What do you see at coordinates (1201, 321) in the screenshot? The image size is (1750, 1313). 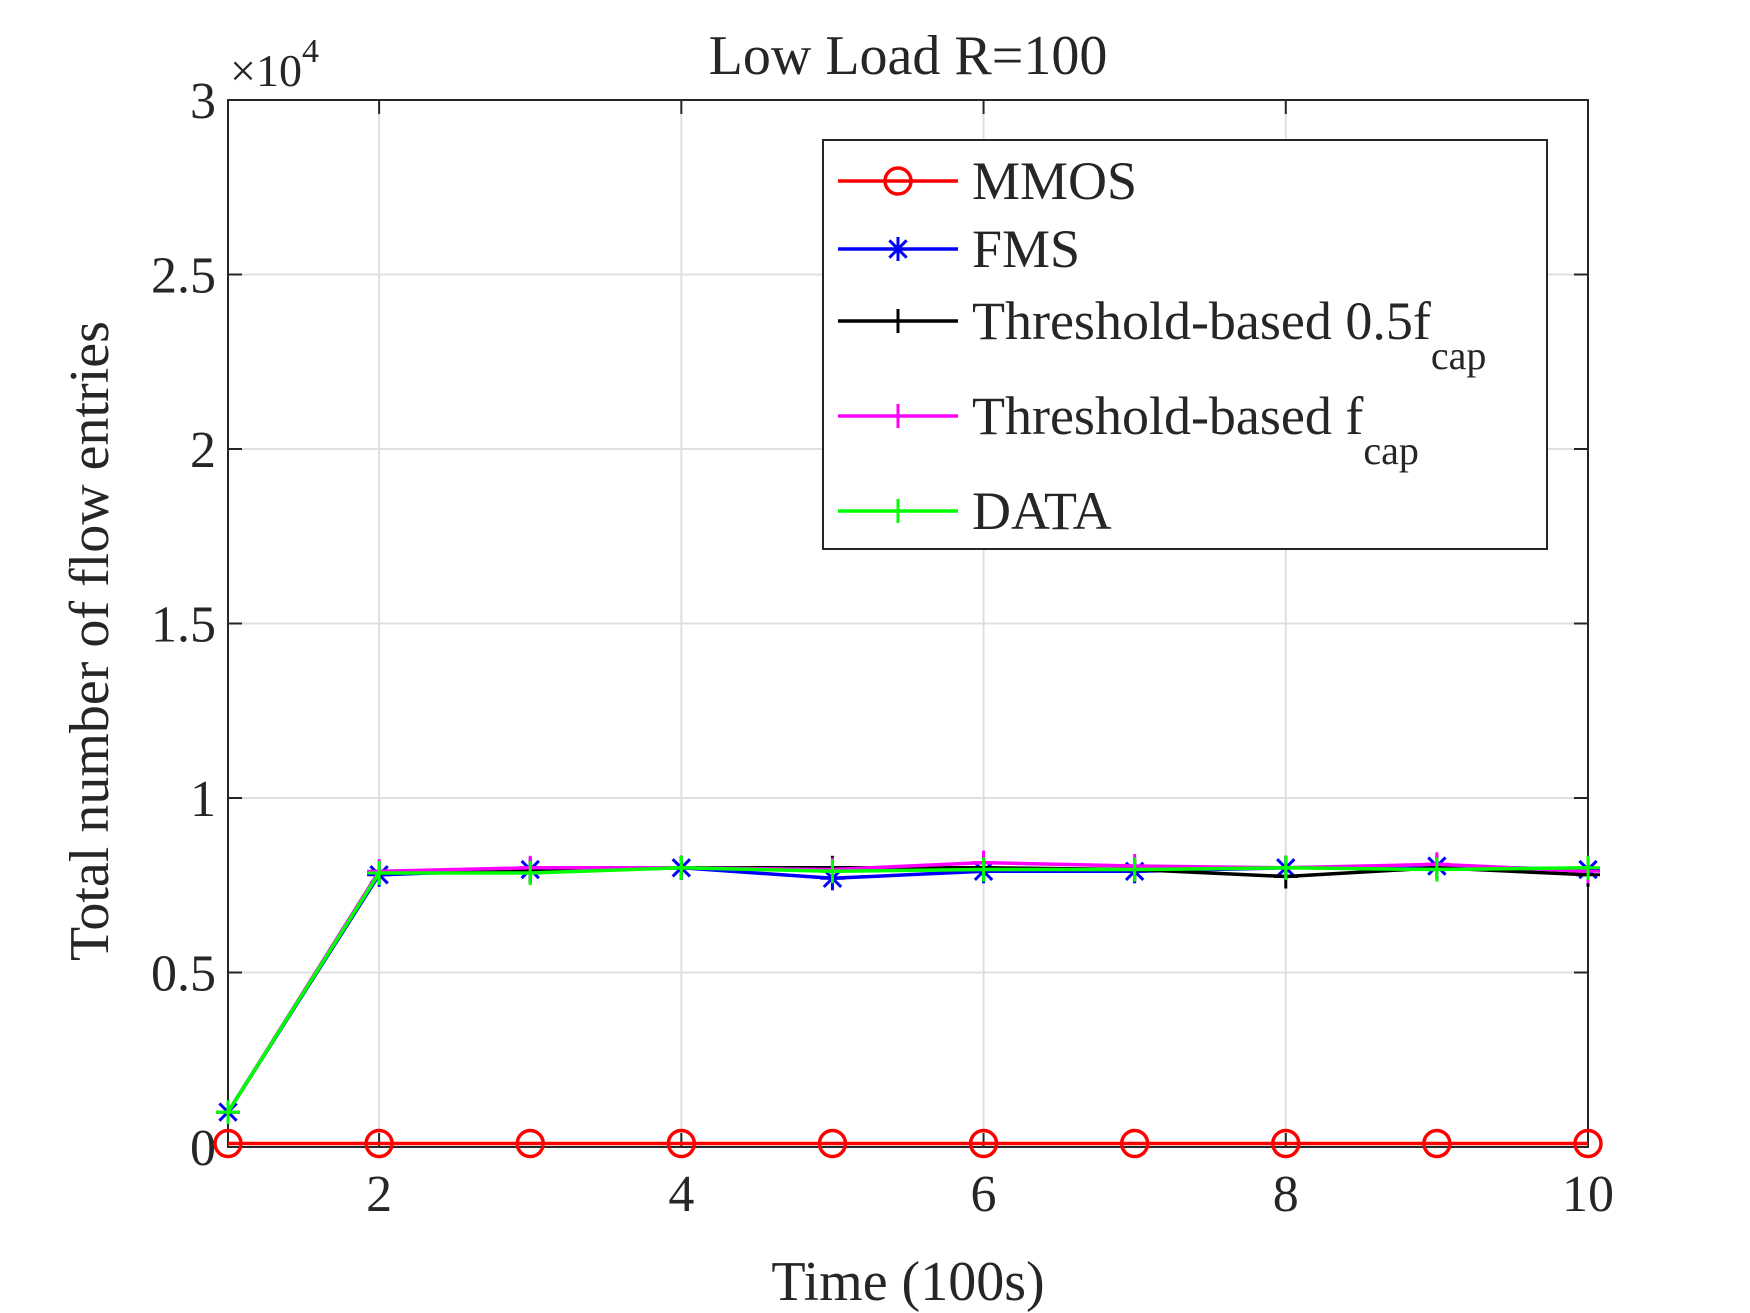 I see `legend-label-text: Threshold-based 0.5f` at bounding box center [1201, 321].